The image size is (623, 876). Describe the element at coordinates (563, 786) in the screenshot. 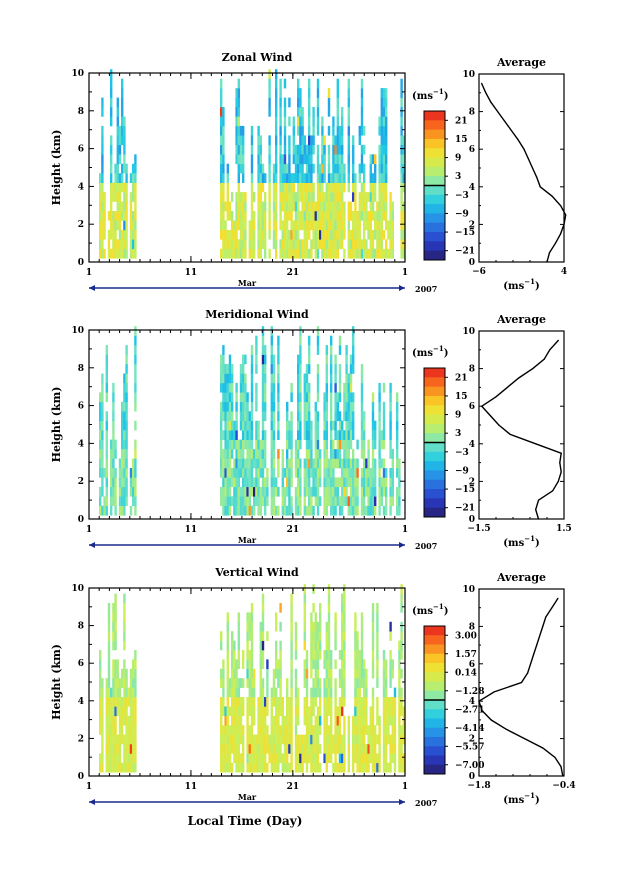

I see `profile-x-tick-label: −0.4` at that location.